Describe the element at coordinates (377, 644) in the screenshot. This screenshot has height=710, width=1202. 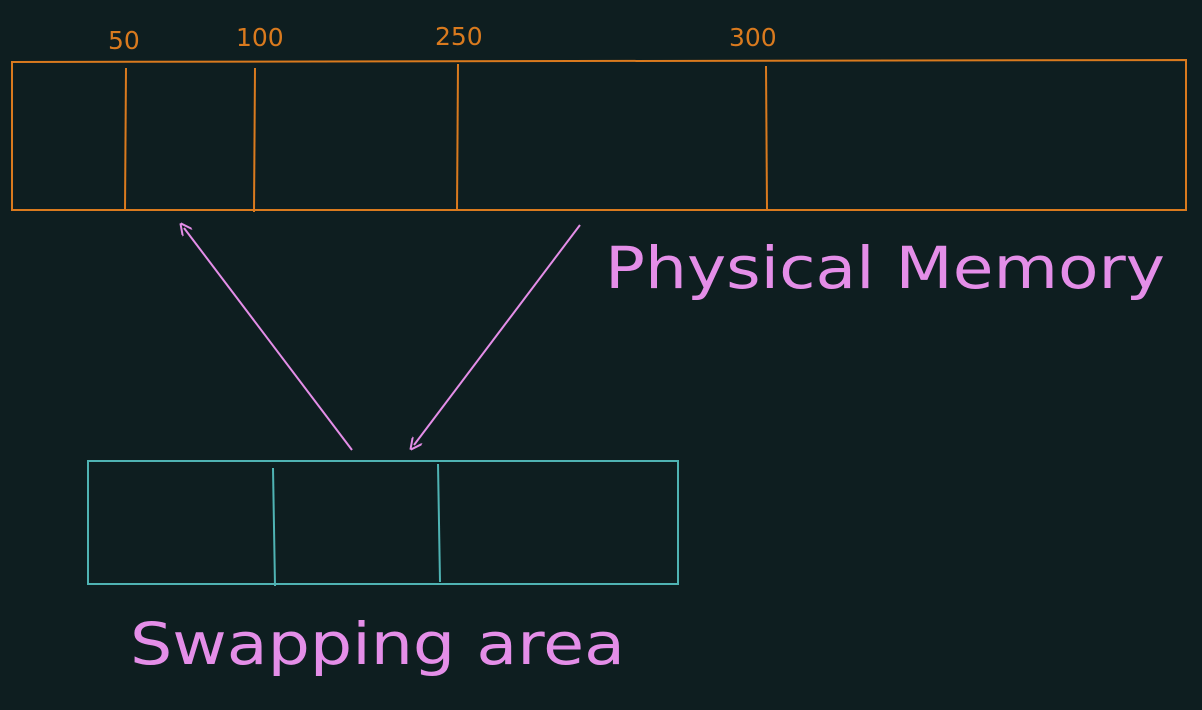
I see `swapping-area-label: Swapping area` at that location.